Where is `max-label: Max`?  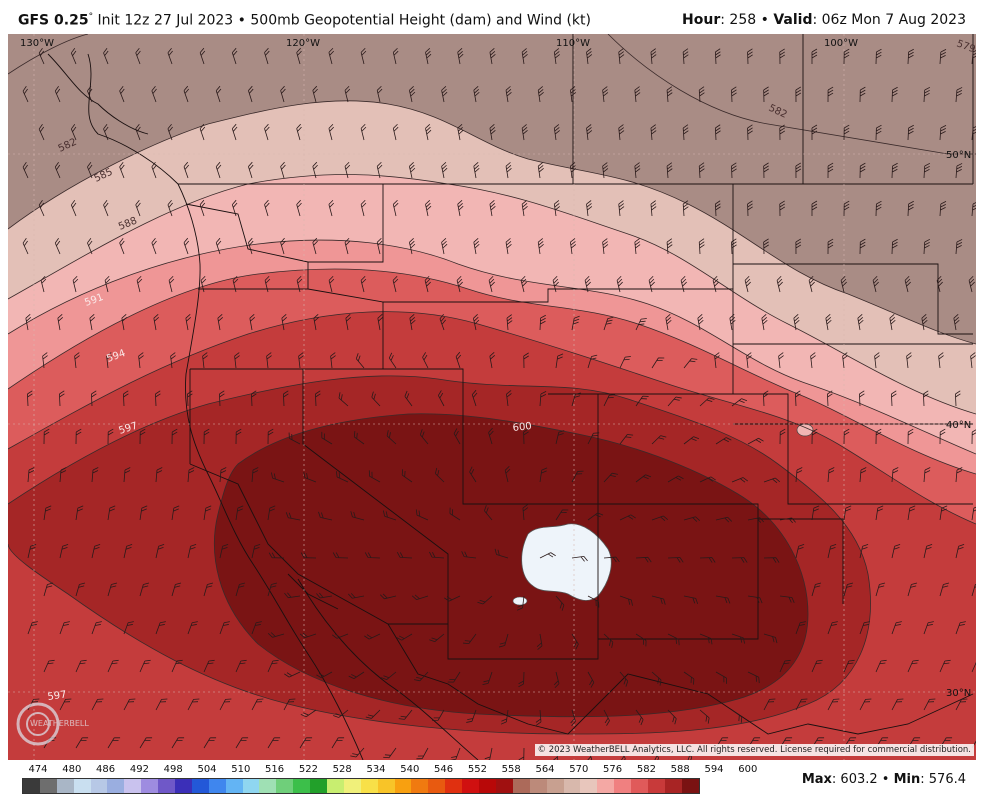
max-label: Max is located at coordinates (816, 779).